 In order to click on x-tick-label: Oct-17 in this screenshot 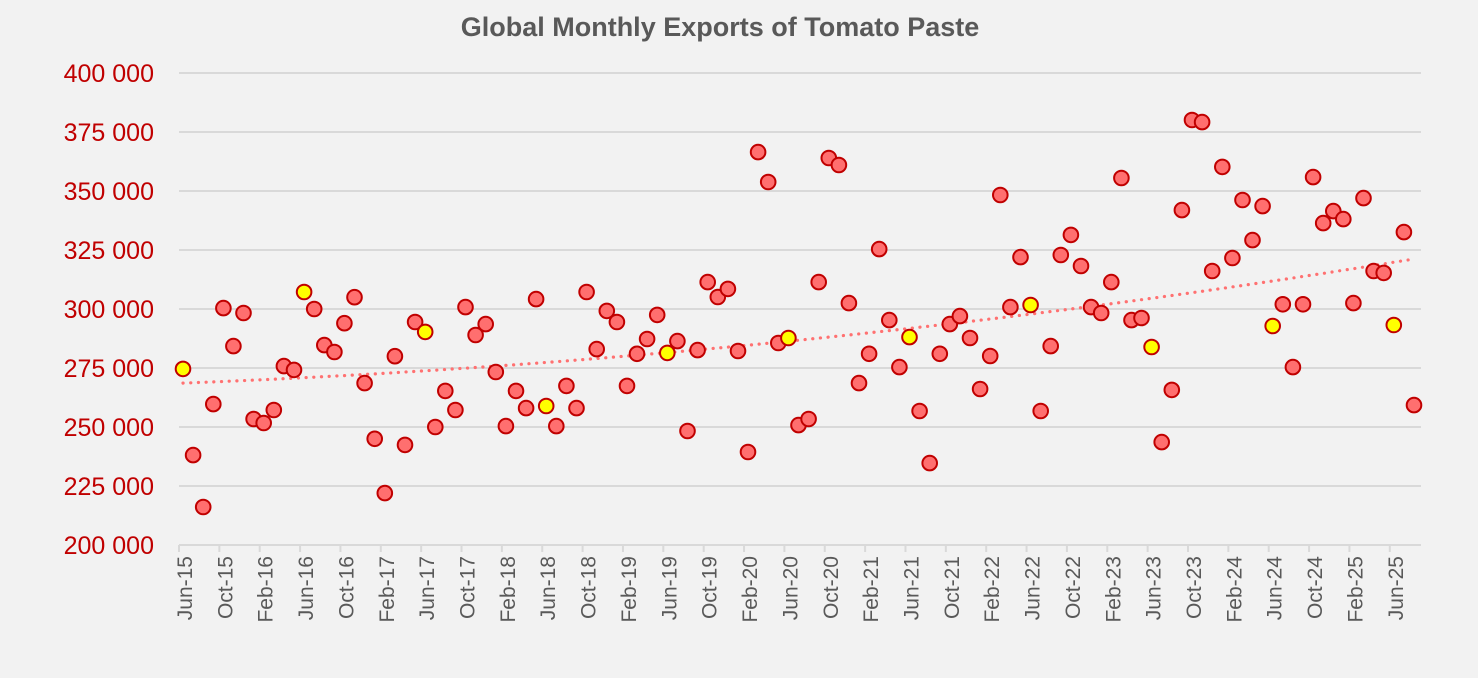, I will do `click(468, 587)`.